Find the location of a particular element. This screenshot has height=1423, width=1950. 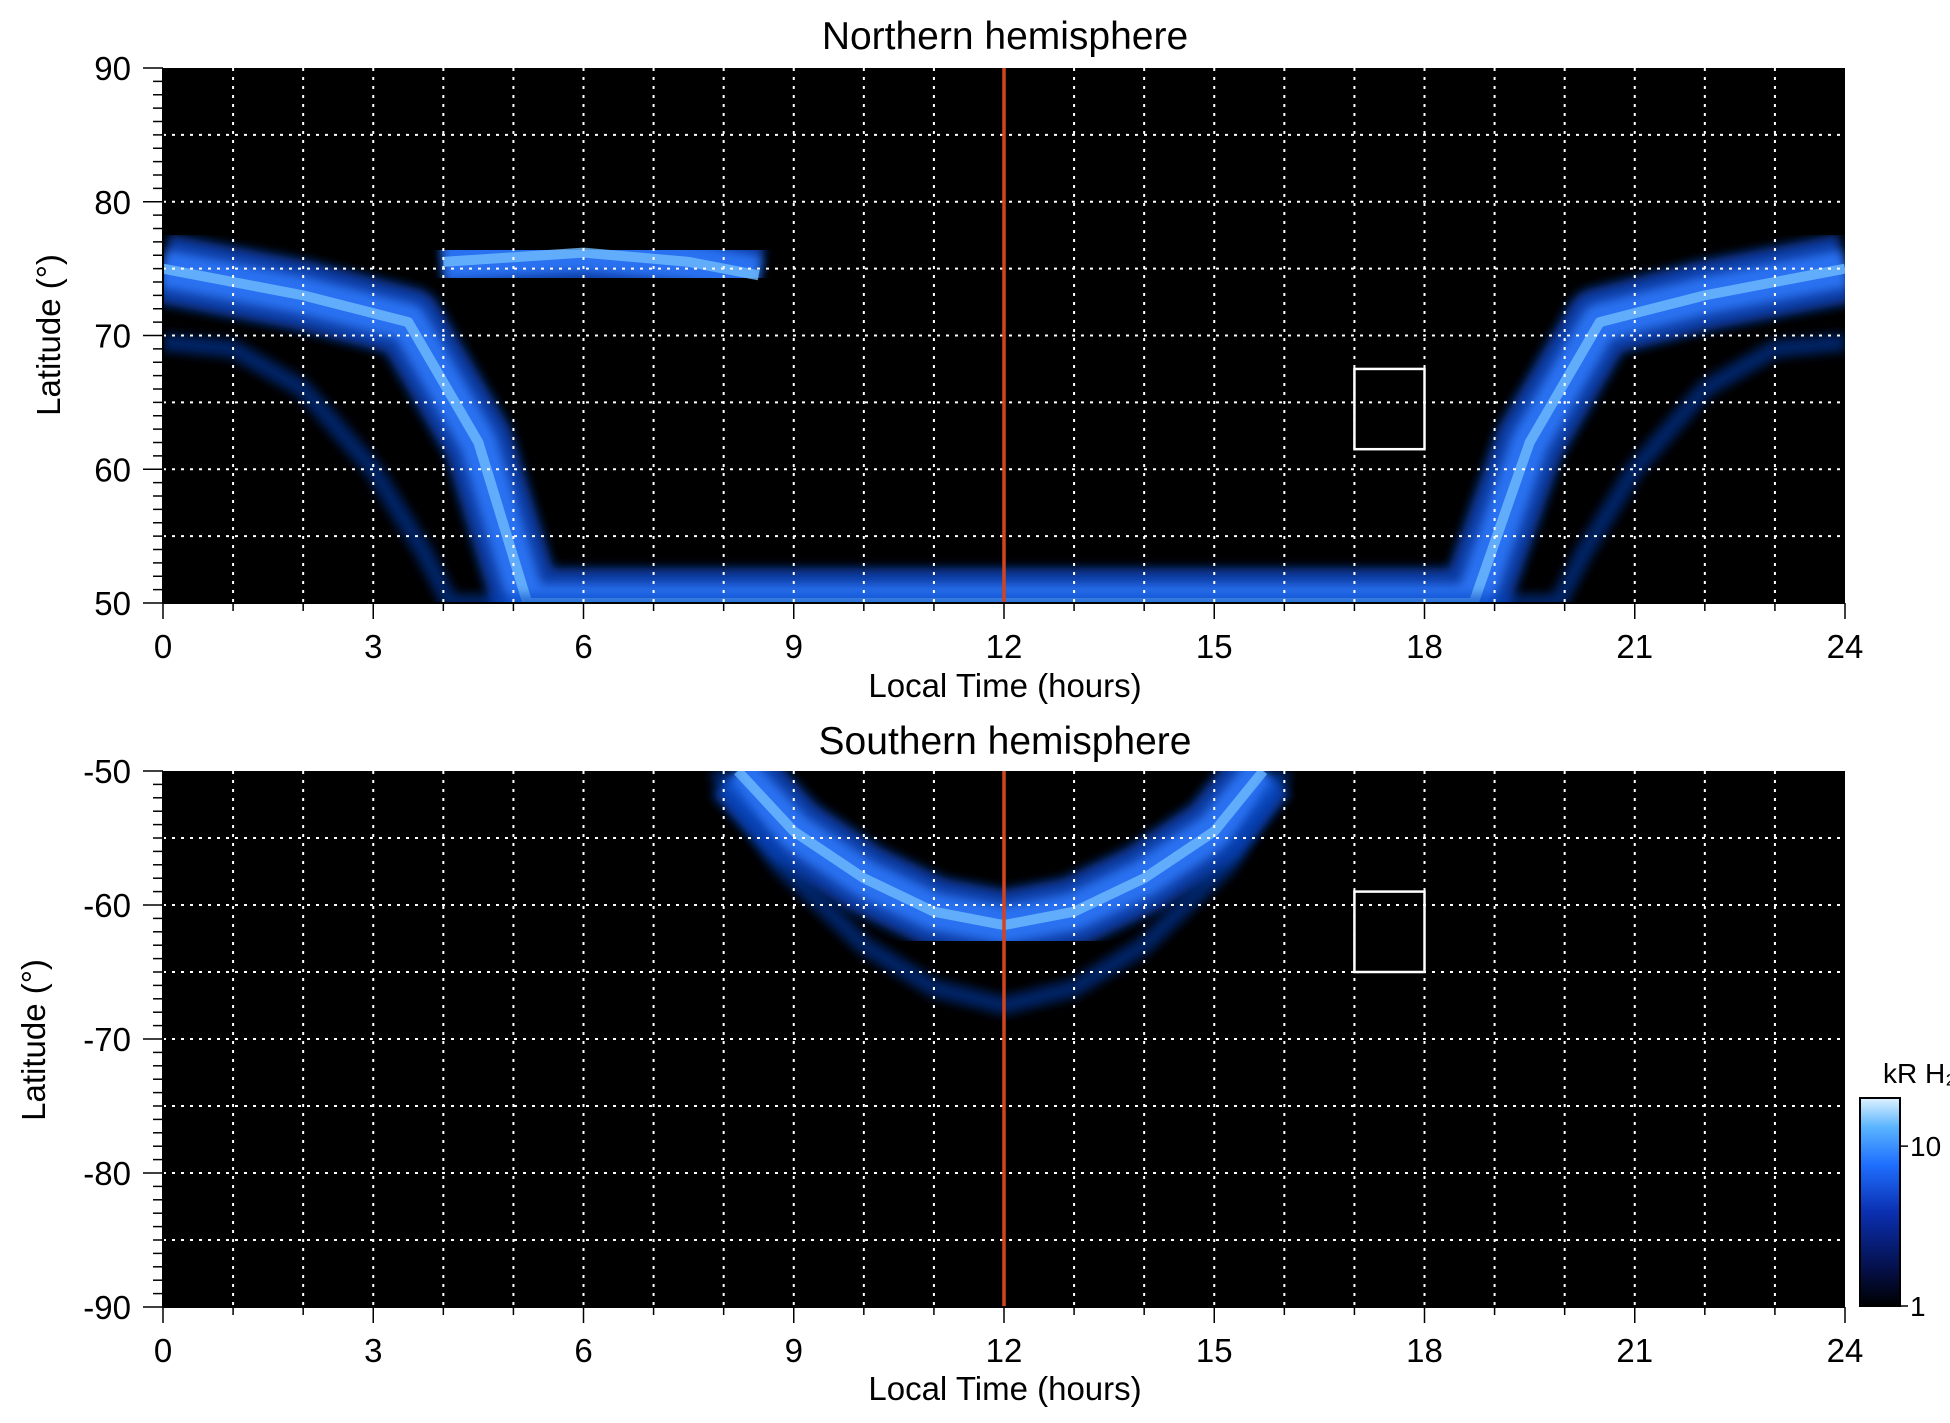

colorbar-label: kR H₂ is located at coordinates (1916, 1073).